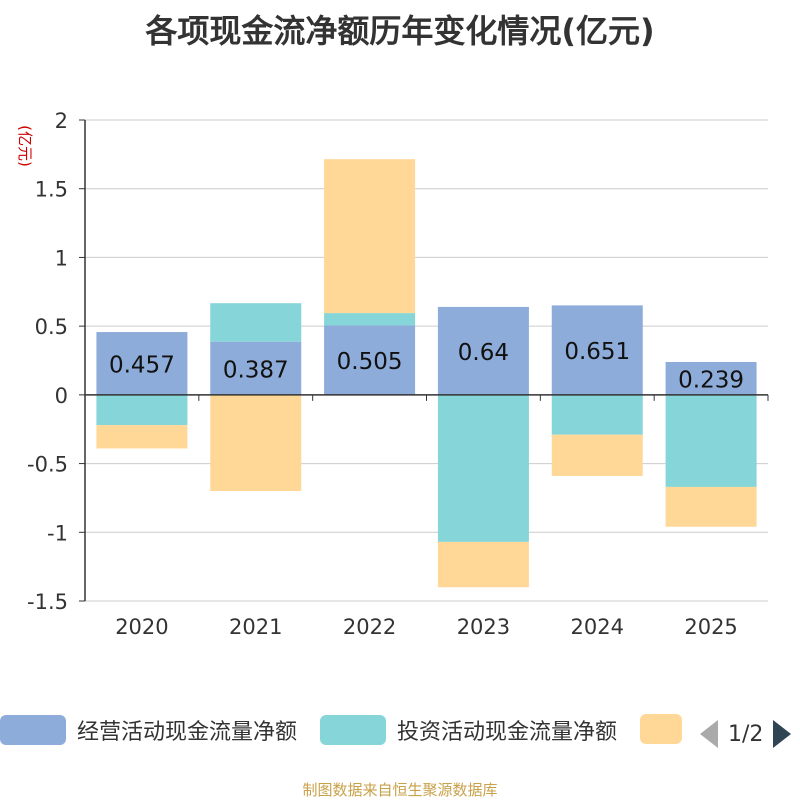  I want to click on data-label: 0.239, so click(711, 380).